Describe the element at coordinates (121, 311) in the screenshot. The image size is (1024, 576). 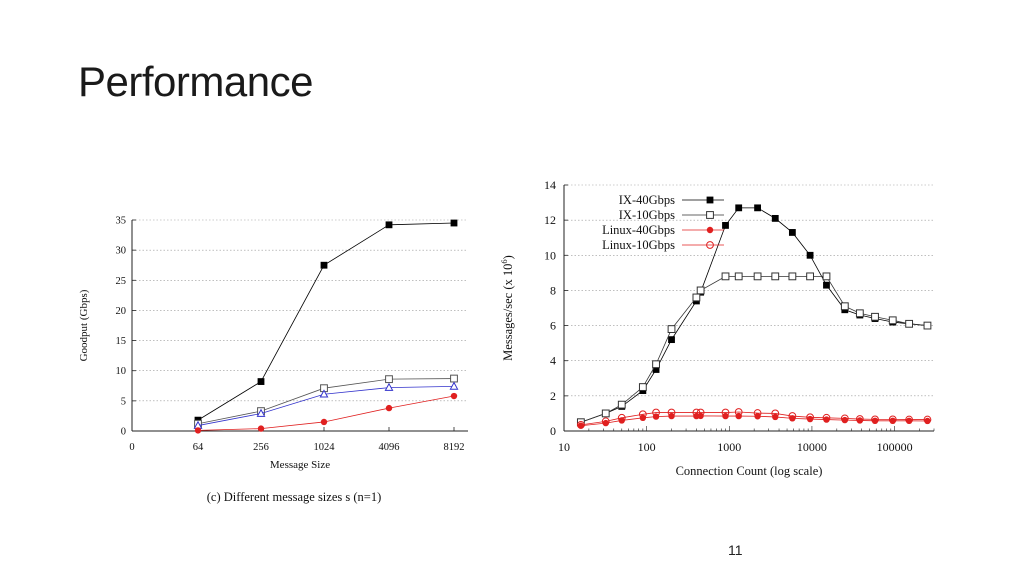
I see `y-tick-label: 20` at that location.